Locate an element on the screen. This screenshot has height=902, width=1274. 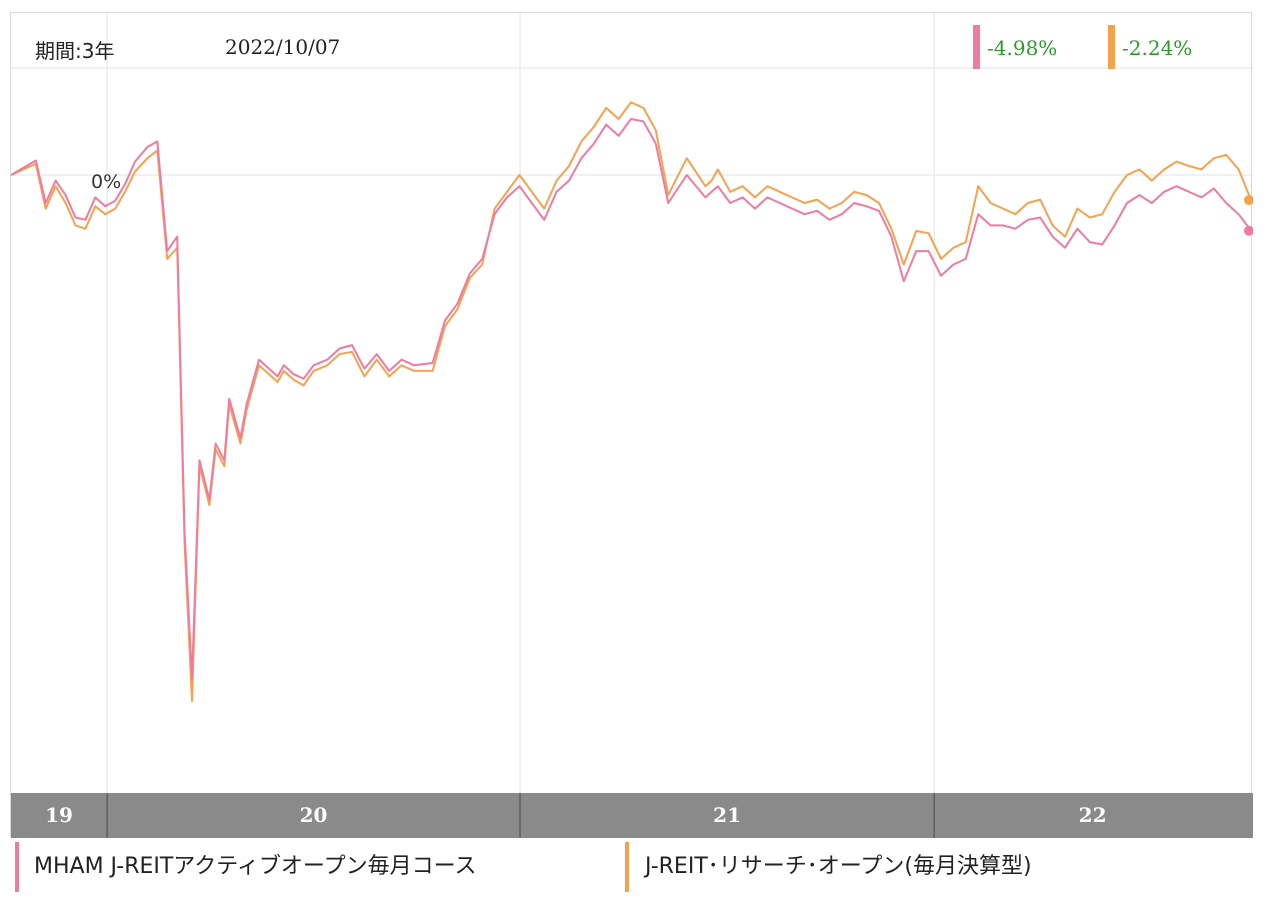
x-tick-label: 20 is located at coordinates (314, 815).